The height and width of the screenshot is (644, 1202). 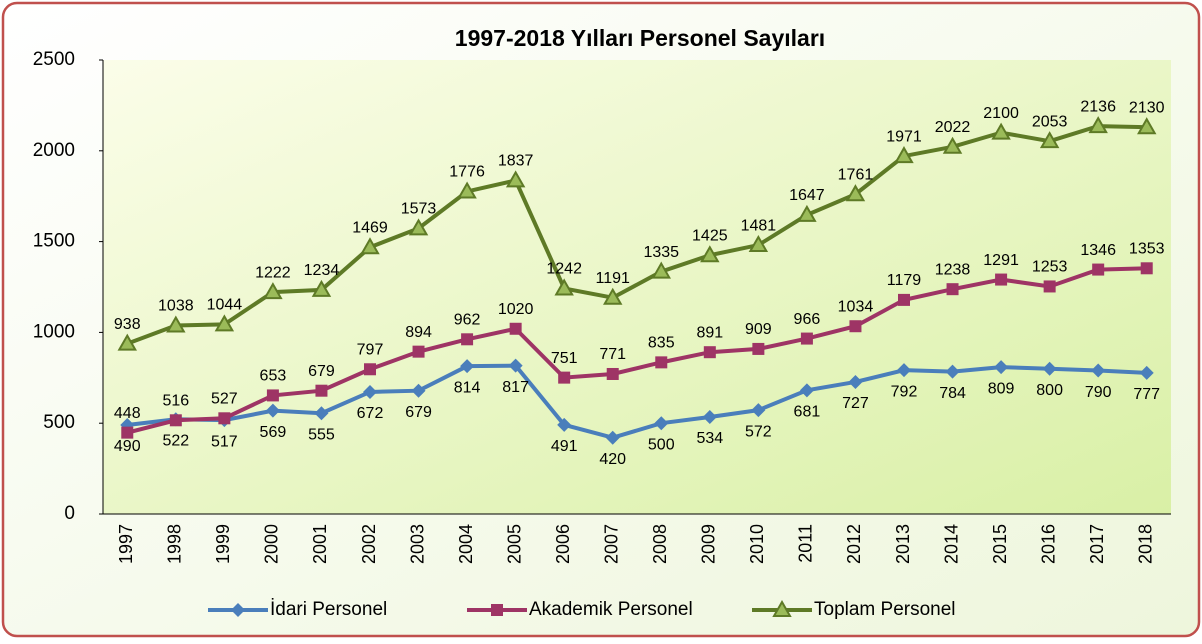 I want to click on data-label: 1481, so click(x=759, y=225).